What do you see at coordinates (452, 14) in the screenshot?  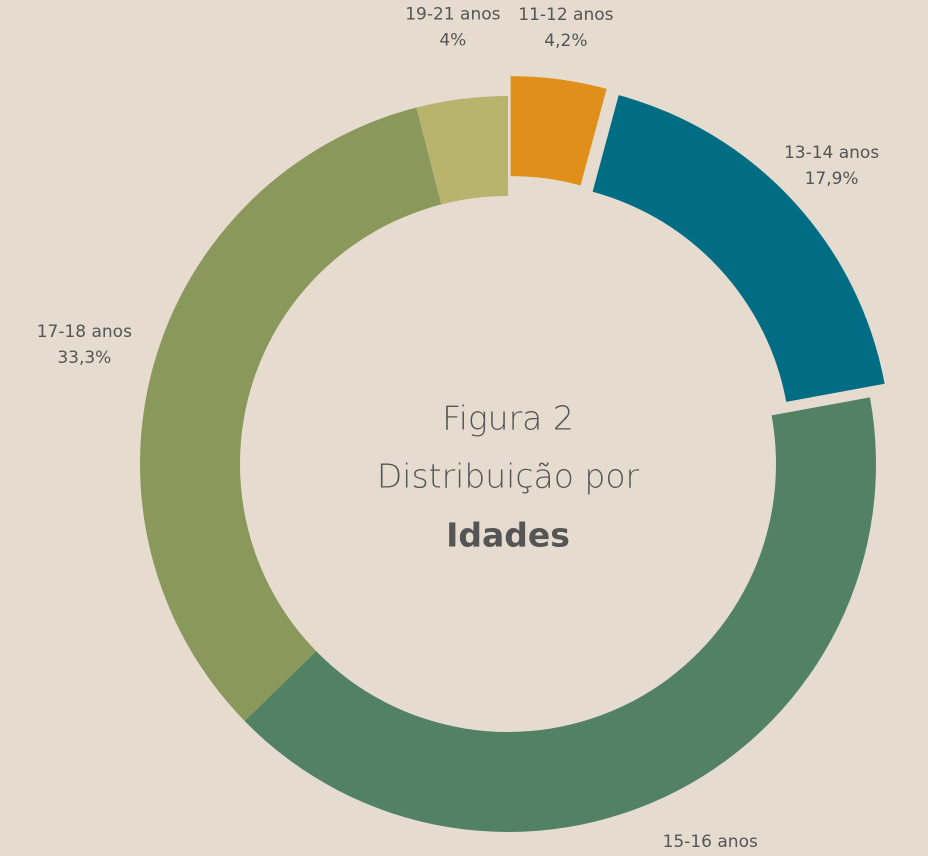 I see `segment-label: 19-21 anos` at bounding box center [452, 14].